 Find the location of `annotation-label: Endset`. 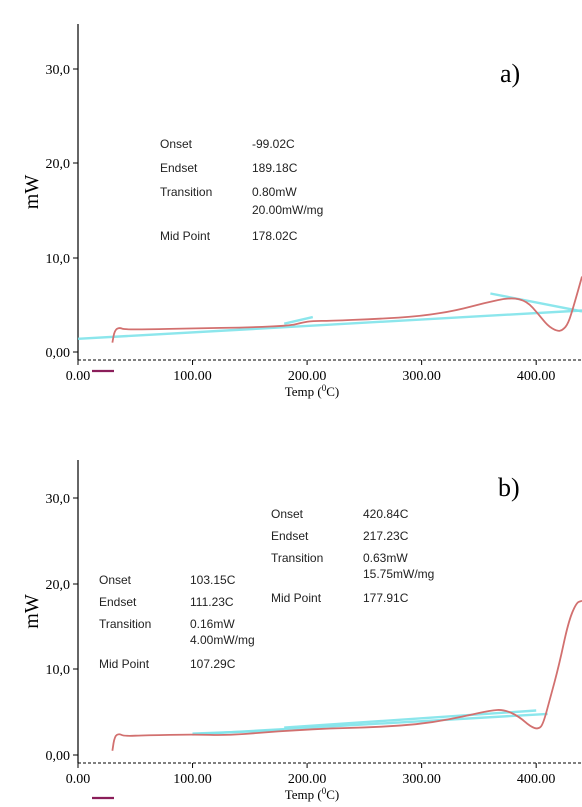

annotation-label: Endset is located at coordinates (179, 168).